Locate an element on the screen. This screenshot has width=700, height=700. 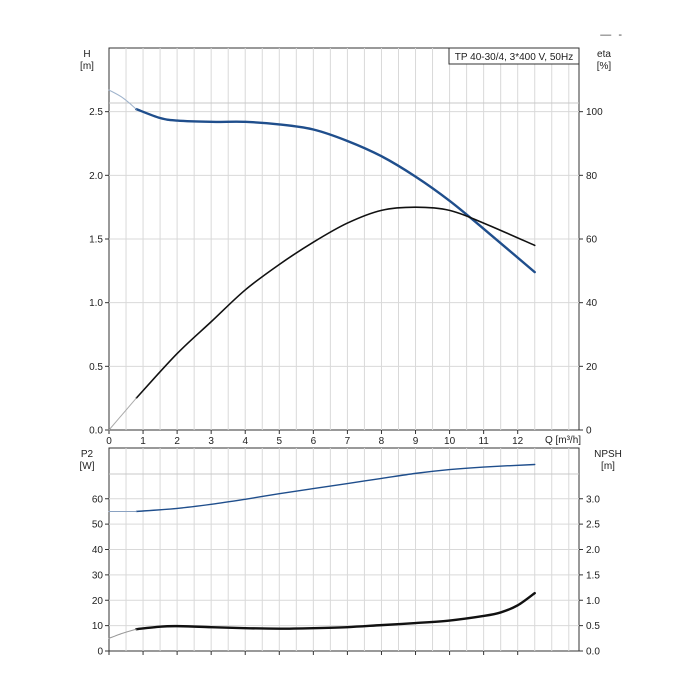
right-axis-tick-label: 40 is located at coordinates (592, 303).